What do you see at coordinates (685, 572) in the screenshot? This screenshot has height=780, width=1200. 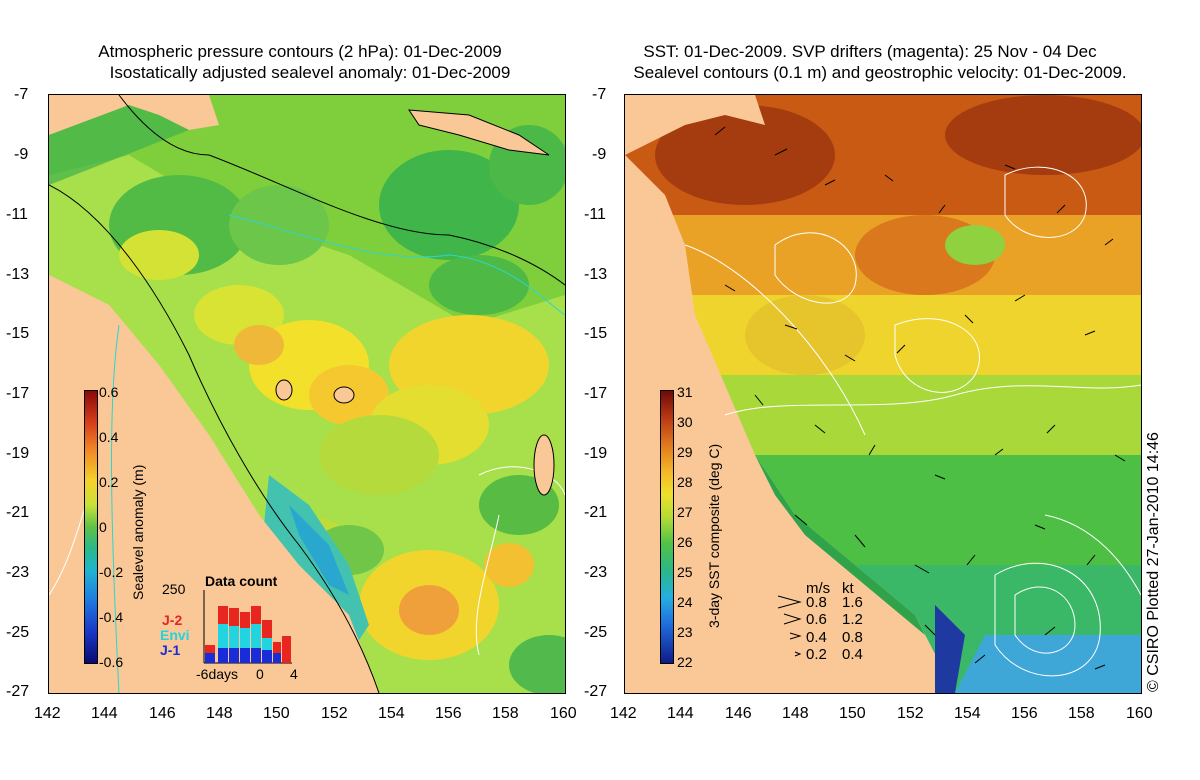 I see `colorbar-tick: 25` at bounding box center [685, 572].